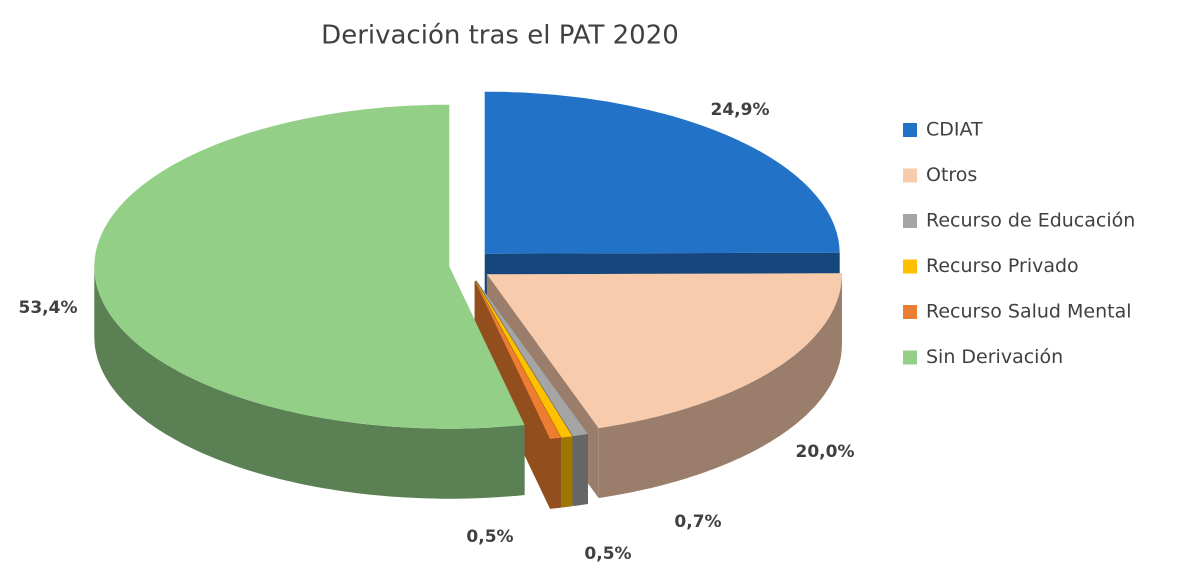 This screenshot has width=1188, height=567. Describe the element at coordinates (951, 175) in the screenshot. I see `legend-label: Otros` at that location.